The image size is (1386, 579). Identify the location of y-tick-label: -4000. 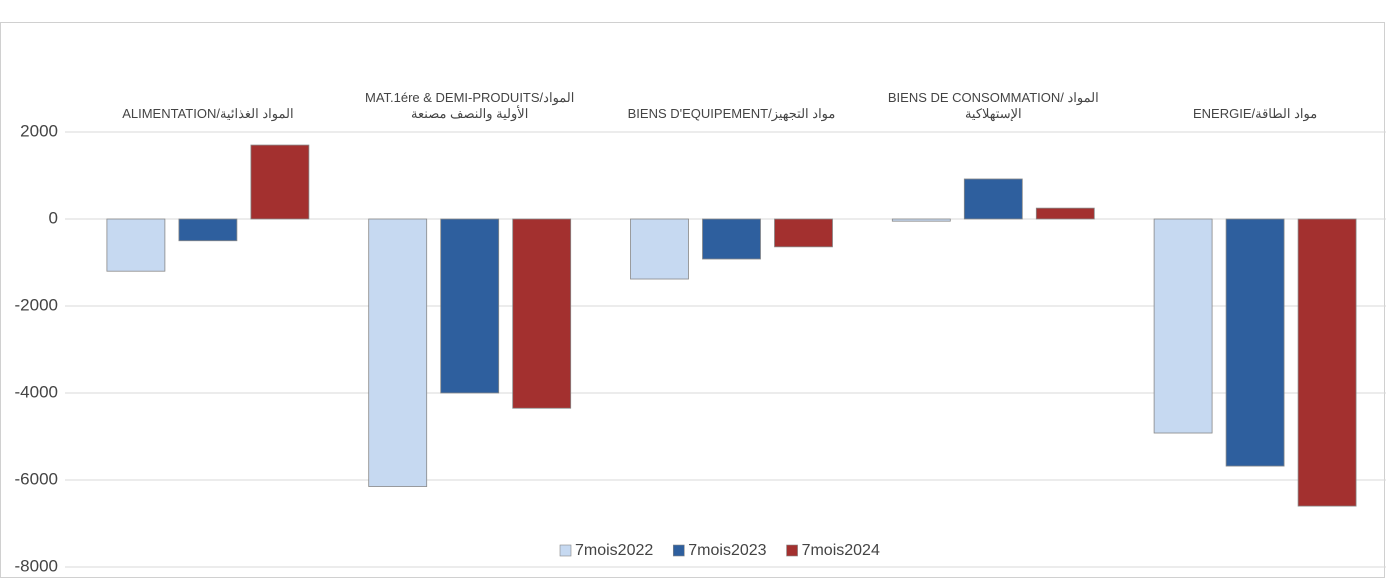
(36, 391).